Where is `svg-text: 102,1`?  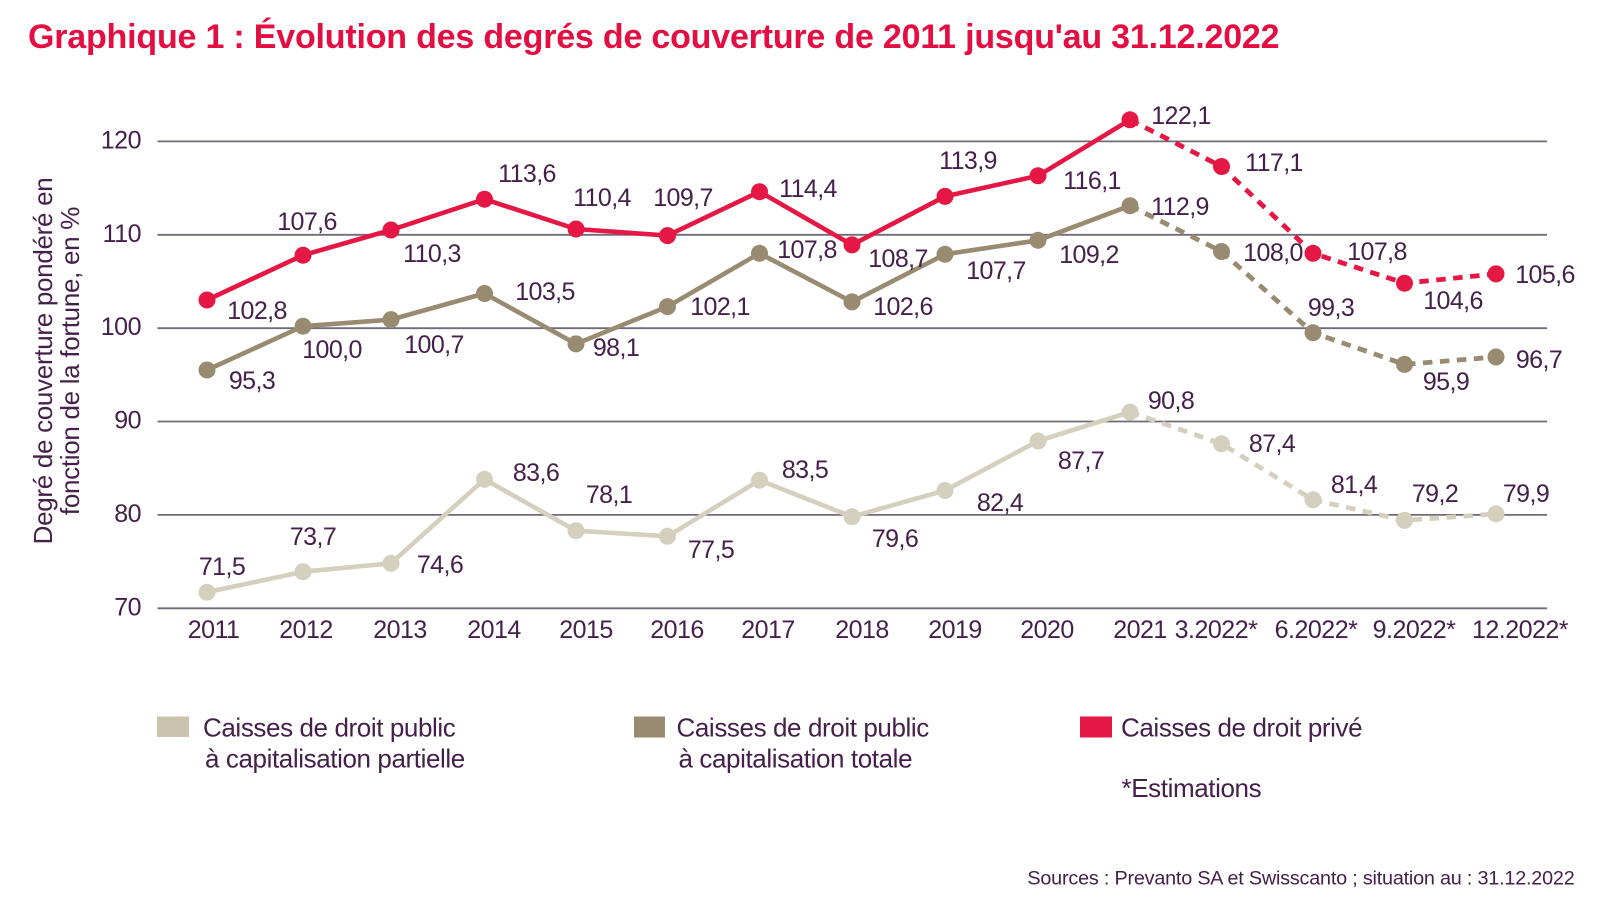 svg-text: 102,1 is located at coordinates (720, 307).